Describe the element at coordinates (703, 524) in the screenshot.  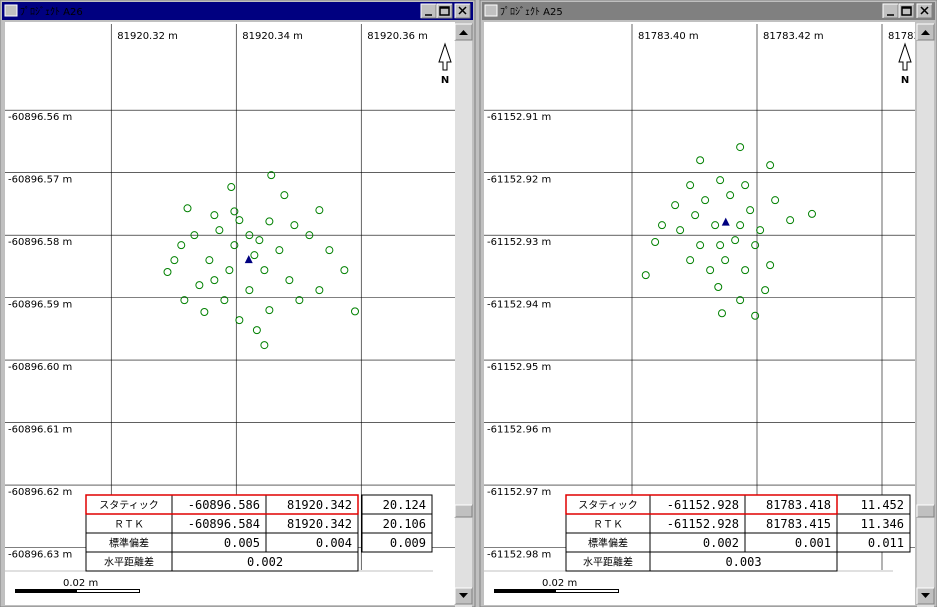
I see `cell-value: -61152.928` at that location.